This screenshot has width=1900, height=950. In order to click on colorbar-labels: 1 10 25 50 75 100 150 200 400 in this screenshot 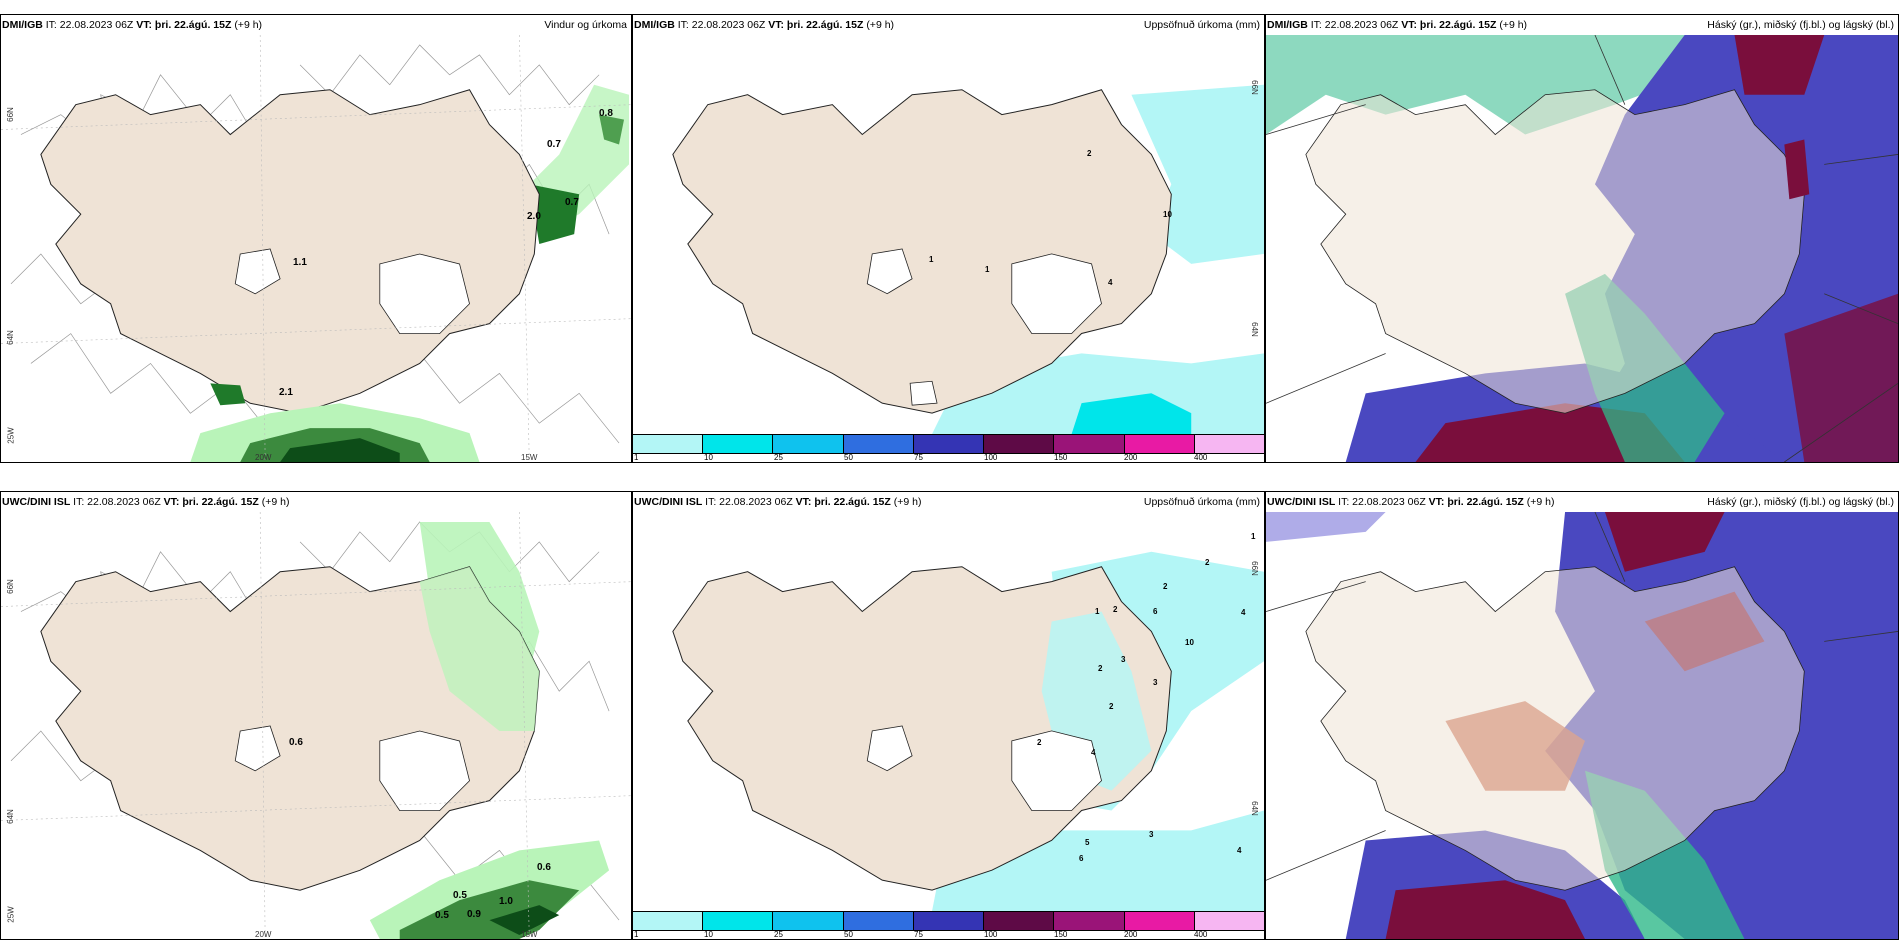, I will do `click(948, 934)`.